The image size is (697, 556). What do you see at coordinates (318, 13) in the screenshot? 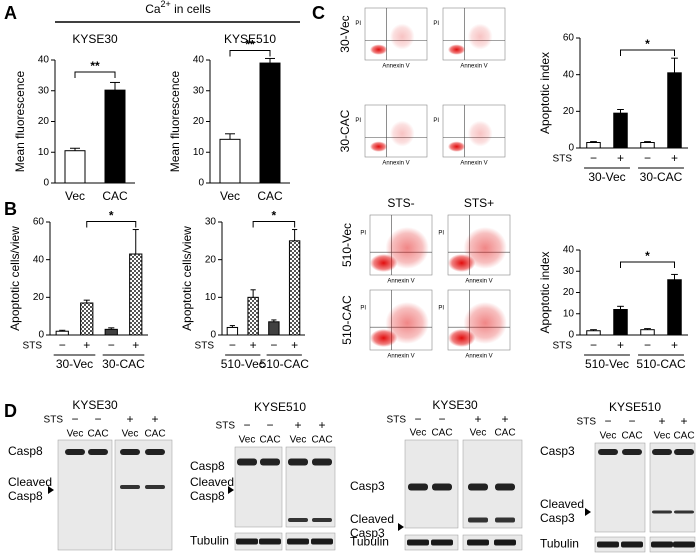
I see `panel-label: C` at bounding box center [318, 13].